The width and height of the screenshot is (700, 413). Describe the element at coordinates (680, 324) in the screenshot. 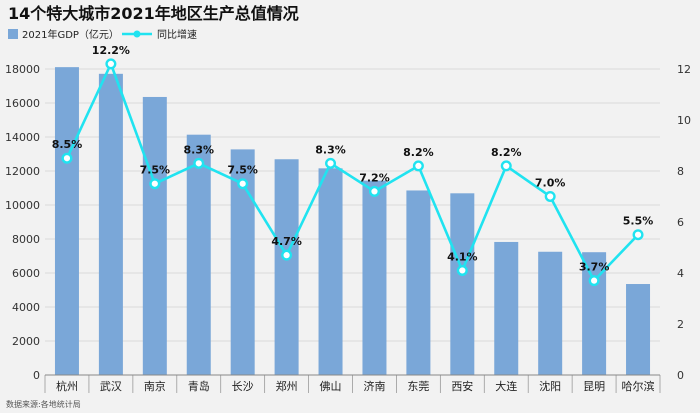

I see `y-right-tick-label: 2` at that location.